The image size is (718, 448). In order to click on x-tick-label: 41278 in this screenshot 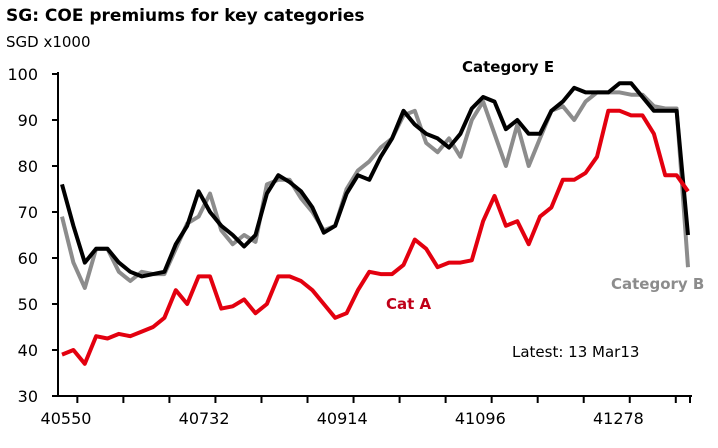, I will do `click(618, 418)`.